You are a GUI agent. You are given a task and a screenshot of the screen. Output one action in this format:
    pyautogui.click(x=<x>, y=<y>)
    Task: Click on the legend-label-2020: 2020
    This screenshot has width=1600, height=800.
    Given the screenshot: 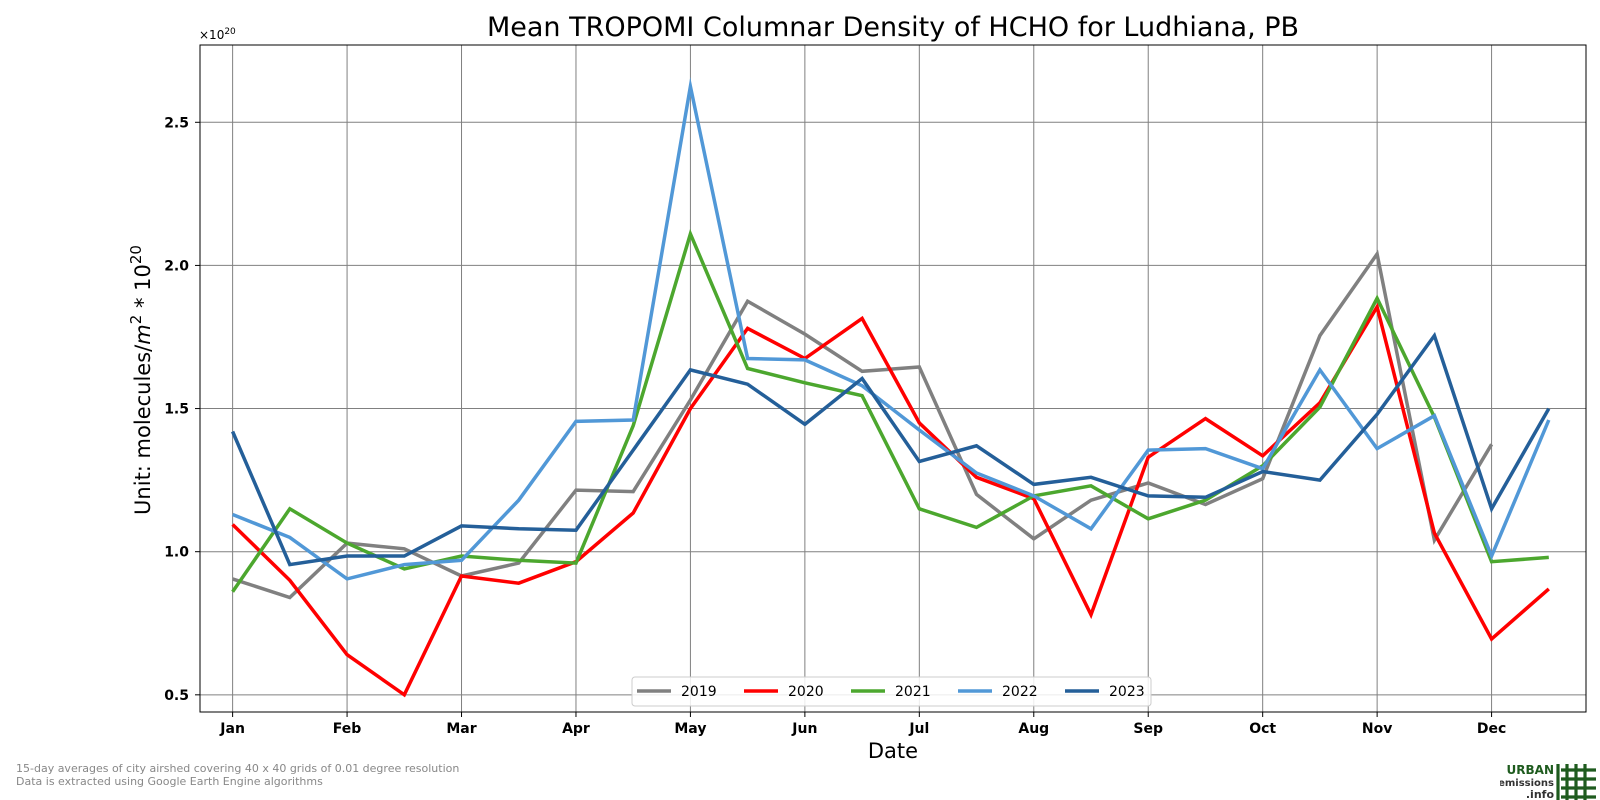 What is the action you would take?
    pyautogui.click(x=806, y=692)
    